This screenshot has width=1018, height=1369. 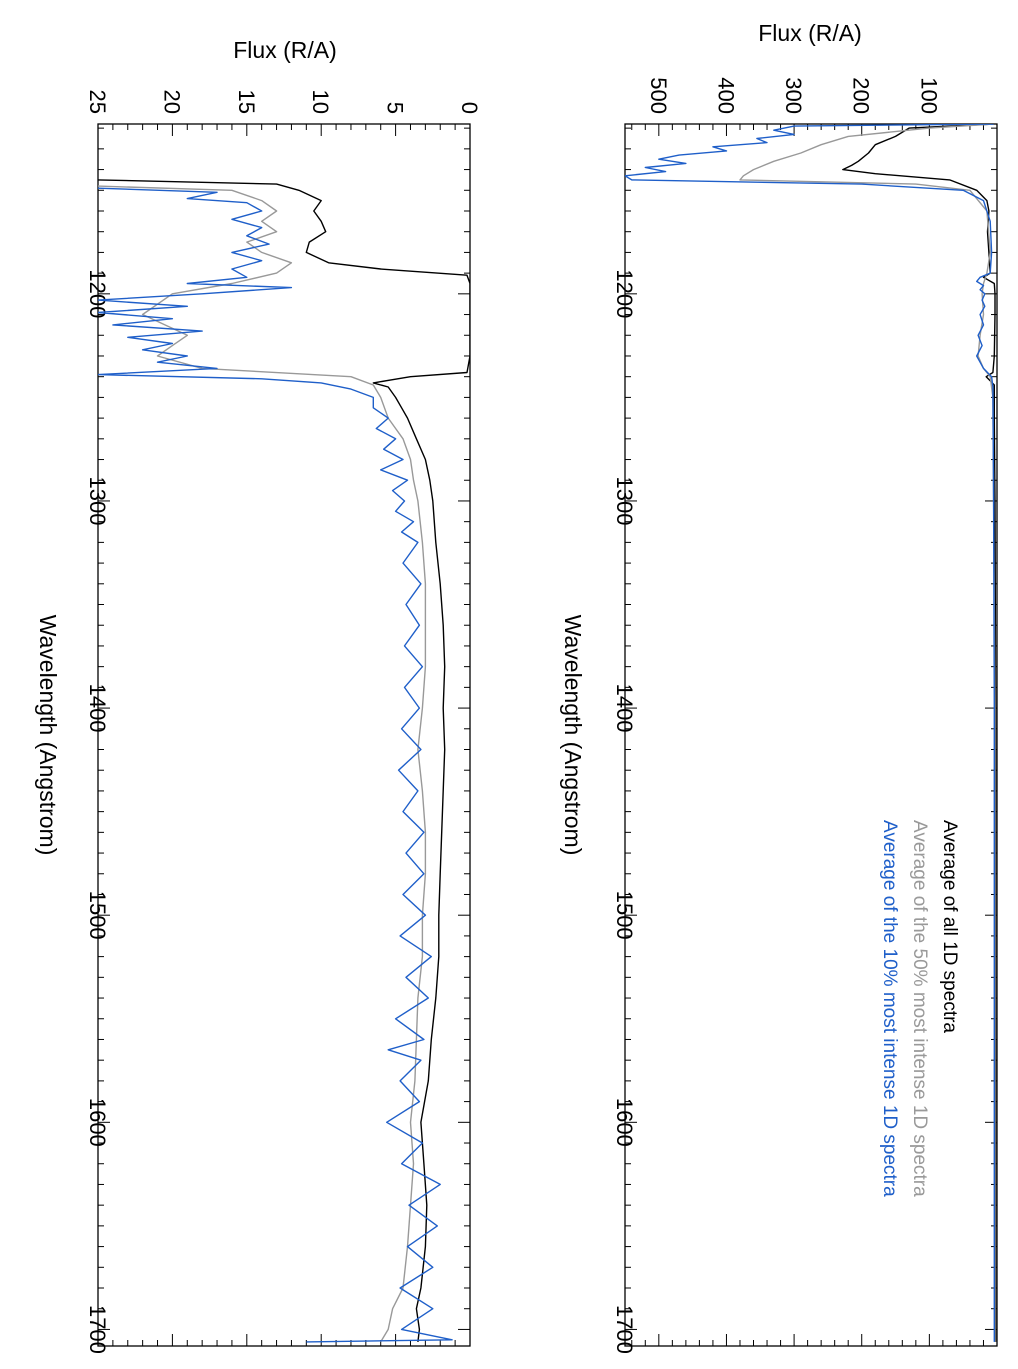 I want to click on y-tick-label: 10, so click(x=320, y=102).